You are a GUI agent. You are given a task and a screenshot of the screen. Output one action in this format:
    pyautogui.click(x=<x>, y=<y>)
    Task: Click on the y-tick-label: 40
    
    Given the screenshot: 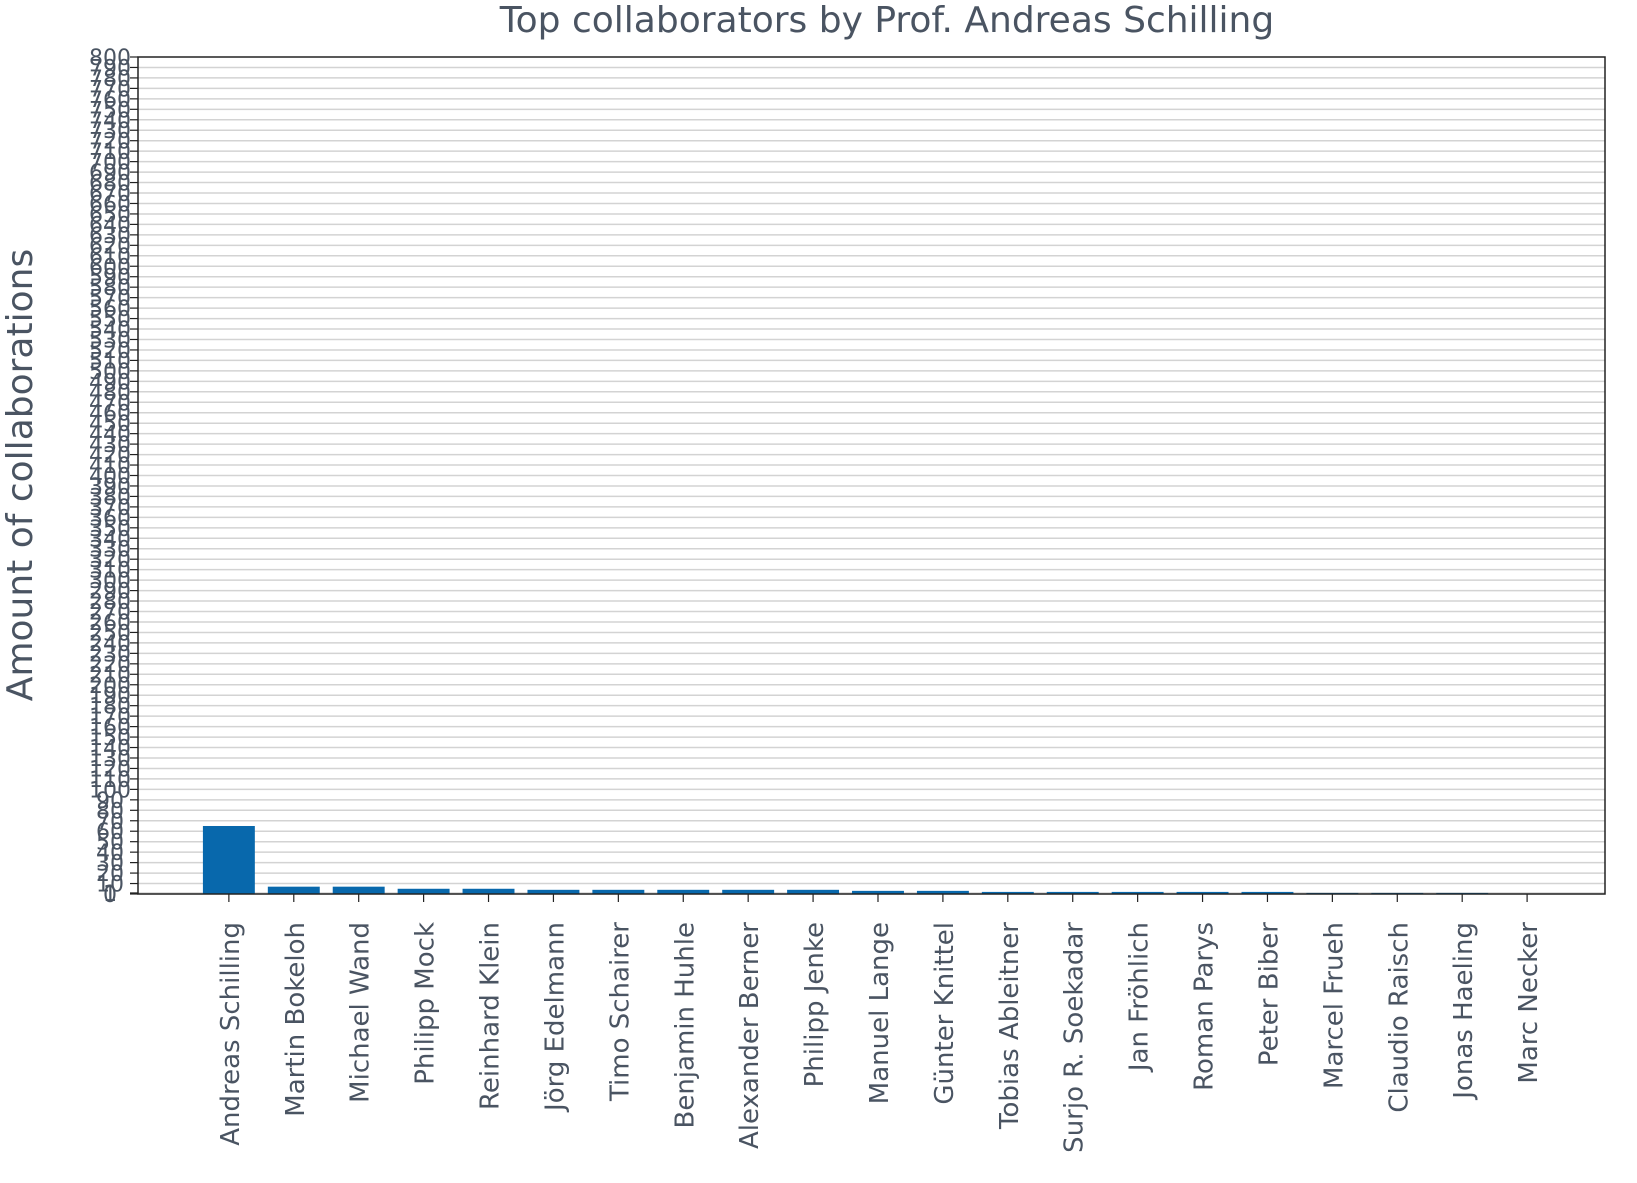 What is the action you would take?
    pyautogui.click(x=110, y=853)
    